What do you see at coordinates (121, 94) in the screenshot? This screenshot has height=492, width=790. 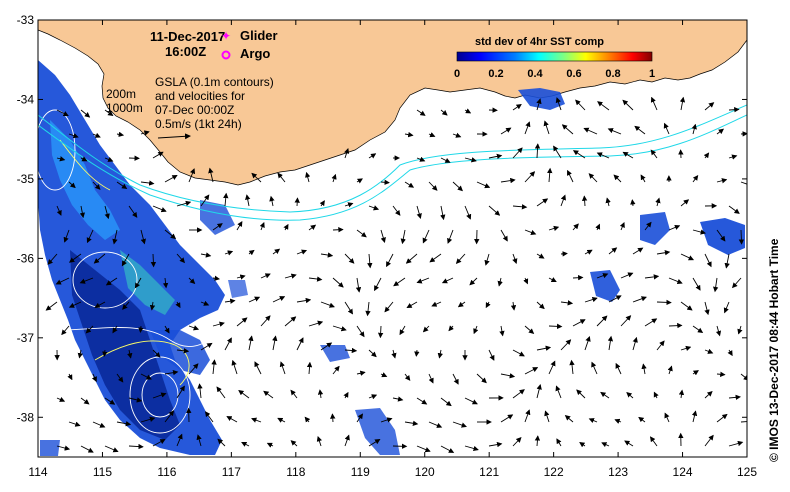 I see `isobath-label-200: 200m` at bounding box center [121, 94].